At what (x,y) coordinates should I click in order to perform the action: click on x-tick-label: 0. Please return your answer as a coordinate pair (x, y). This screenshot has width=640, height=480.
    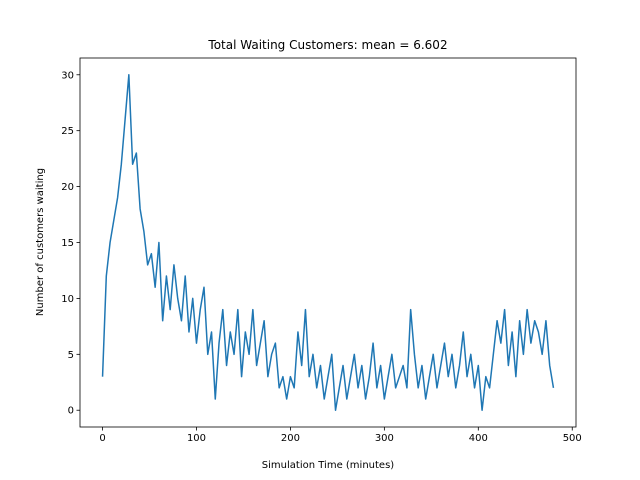
    Looking at the image, I should click on (102, 438).